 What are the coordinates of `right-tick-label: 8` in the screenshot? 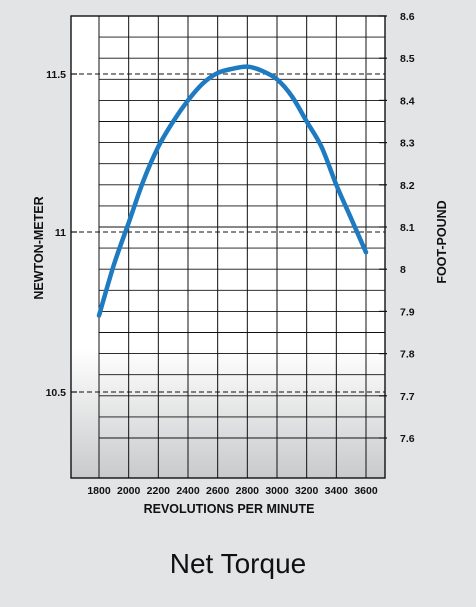 It's located at (403, 270).